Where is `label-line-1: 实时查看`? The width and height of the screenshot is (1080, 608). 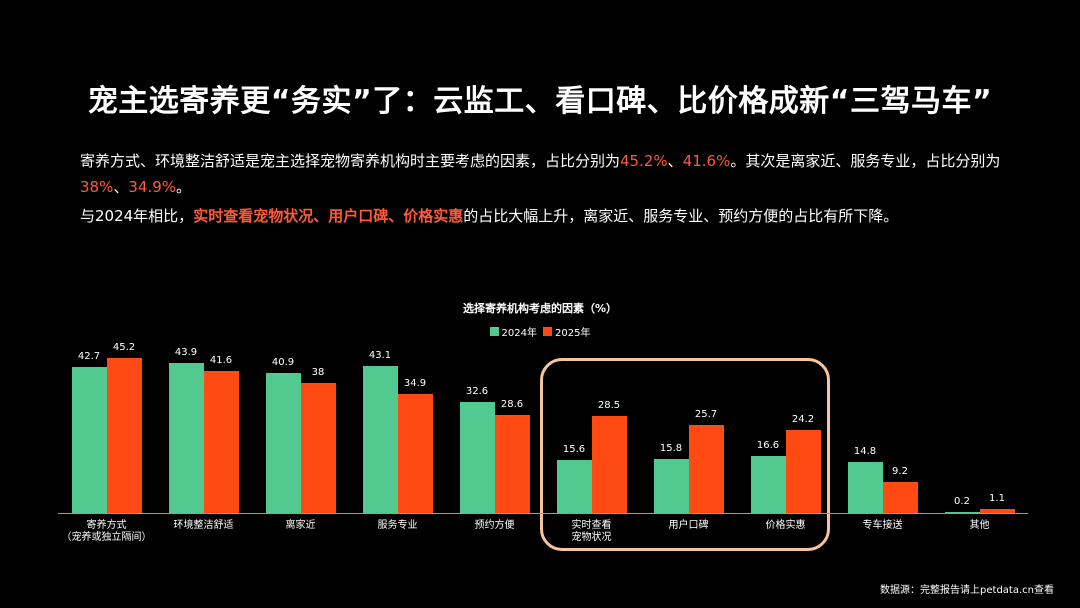
label-line-1: 实时查看 is located at coordinates (591, 525).